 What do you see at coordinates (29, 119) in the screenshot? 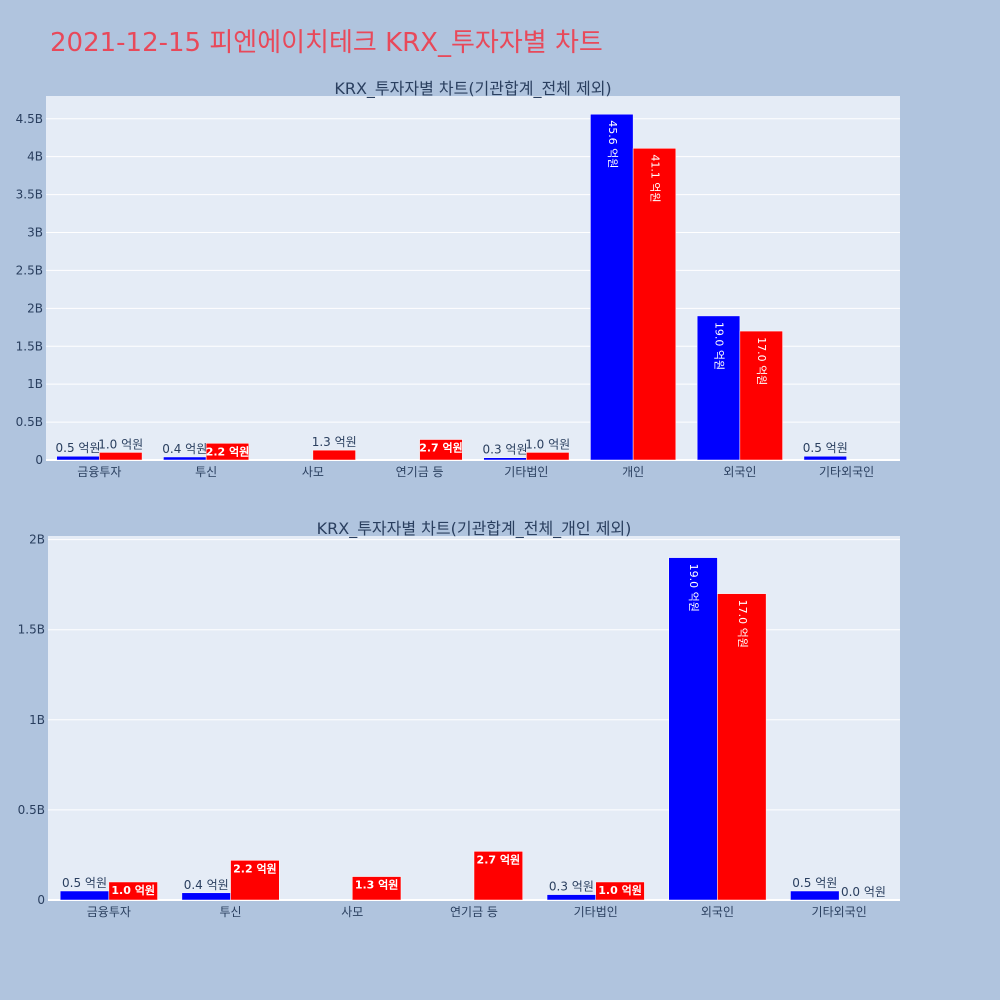
I see `y-tick-label: 4.5B` at bounding box center [29, 119].